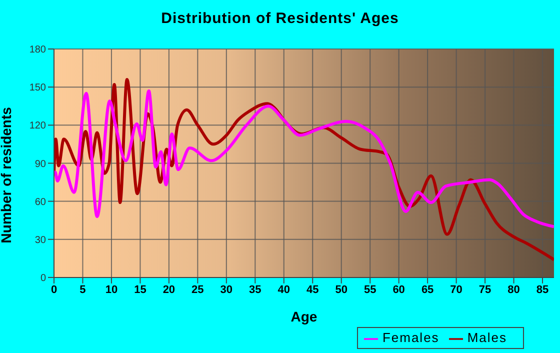 The width and height of the screenshot is (560, 353). Describe the element at coordinates (37, 126) in the screenshot. I see `y-tick-label: 120` at that location.